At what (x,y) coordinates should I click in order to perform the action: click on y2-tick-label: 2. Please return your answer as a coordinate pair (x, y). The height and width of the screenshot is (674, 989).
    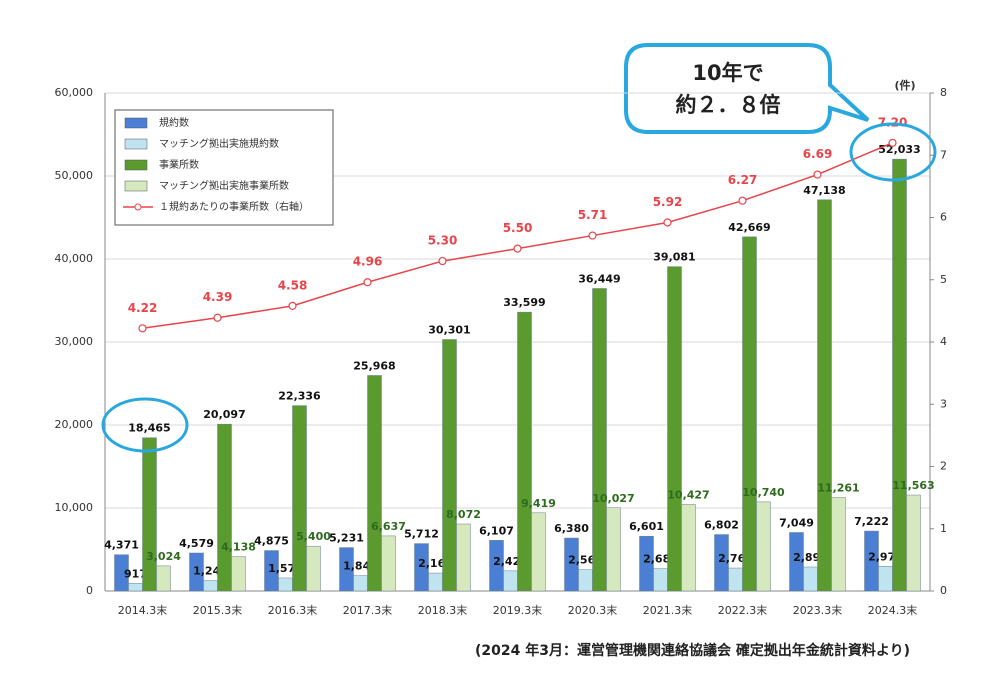
    Looking at the image, I should click on (943, 466).